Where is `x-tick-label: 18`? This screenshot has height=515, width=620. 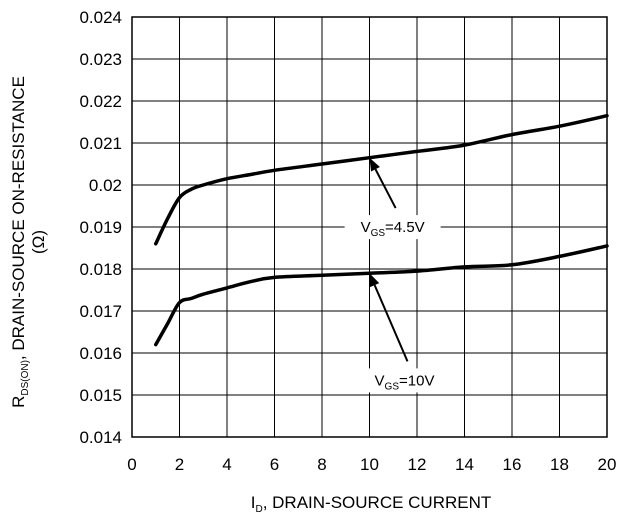
x-tick-label: 18 is located at coordinates (559, 464).